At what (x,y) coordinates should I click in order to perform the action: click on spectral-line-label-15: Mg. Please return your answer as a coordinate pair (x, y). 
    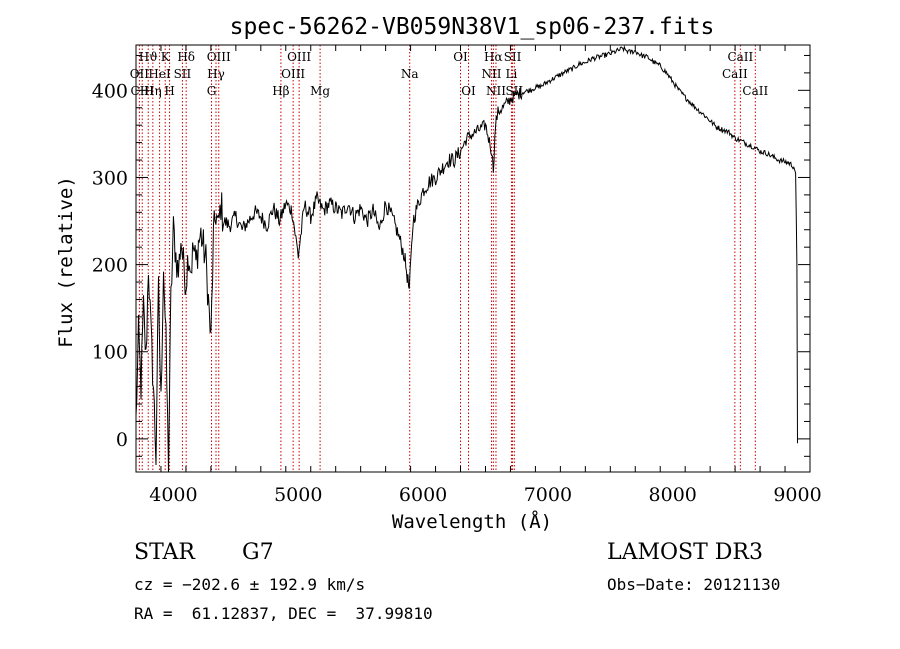
    Looking at the image, I should click on (320, 91).